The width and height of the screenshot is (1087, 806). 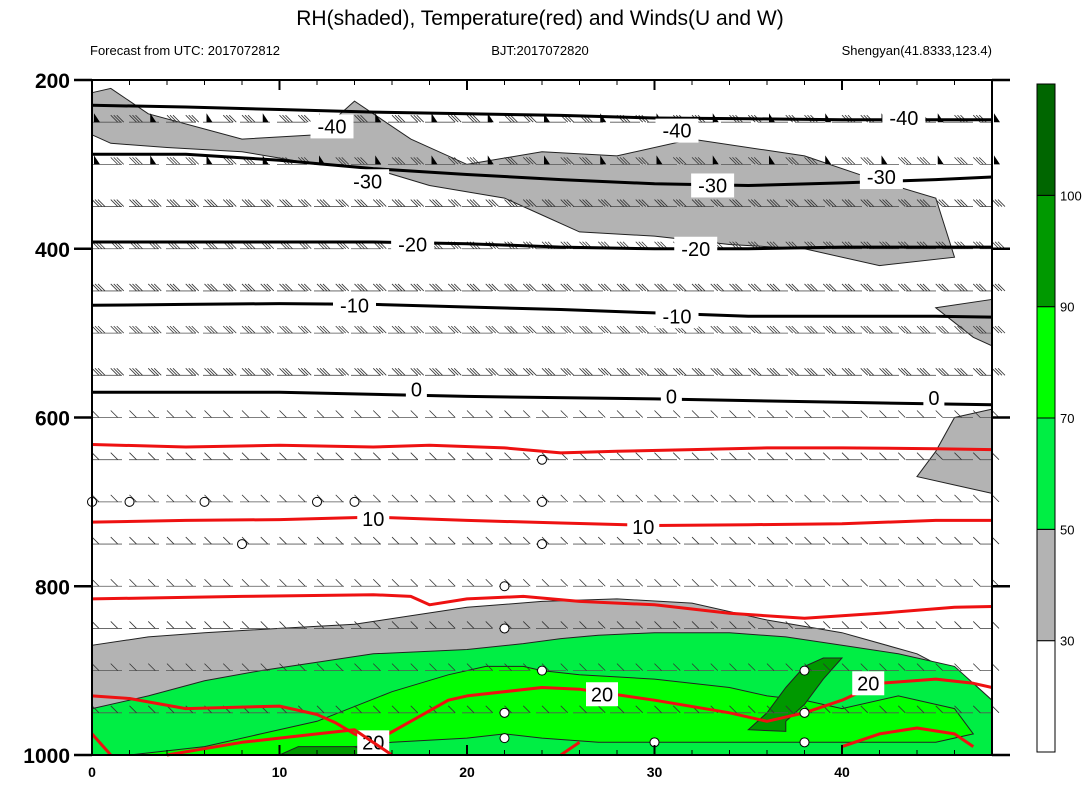 I want to click on calm-wind-marker, so click(x=504, y=738).